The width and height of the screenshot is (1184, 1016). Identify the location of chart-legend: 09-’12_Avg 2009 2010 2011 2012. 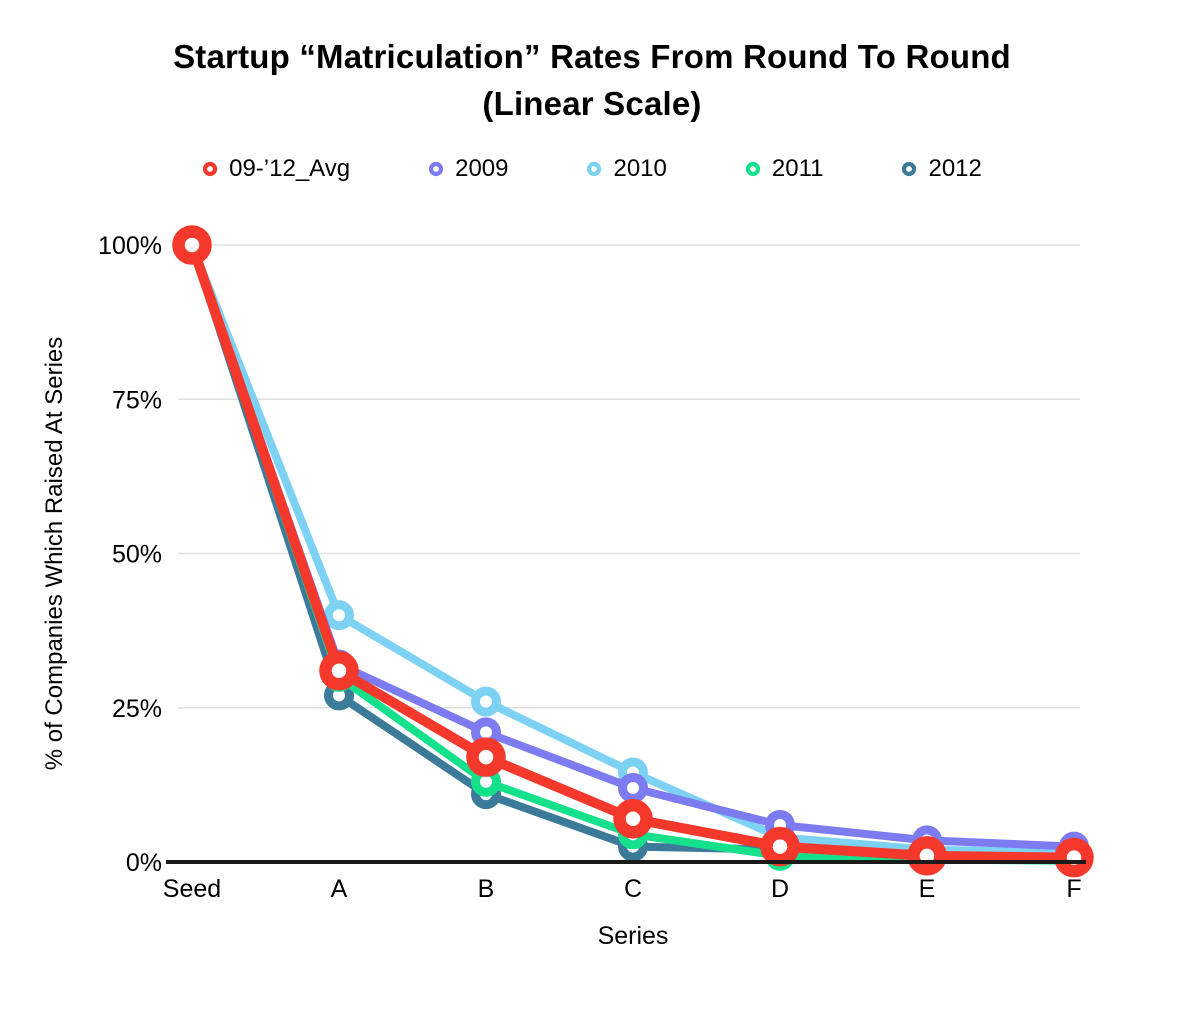
(592, 169).